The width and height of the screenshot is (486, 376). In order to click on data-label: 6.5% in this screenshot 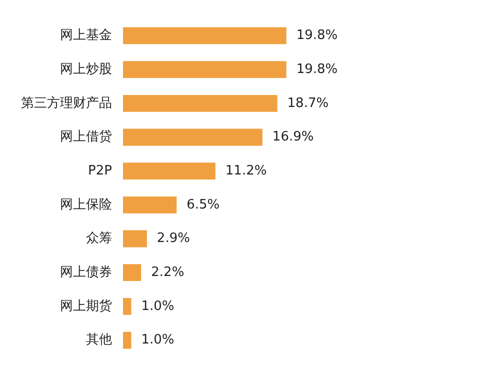, I will do `click(203, 204)`.